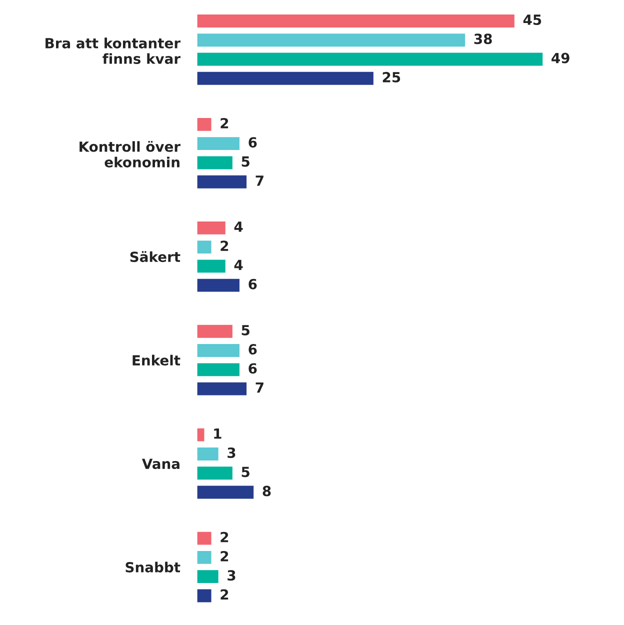 This screenshot has height=625, width=624. What do you see at coordinates (130, 154) in the screenshot?
I see `y-tick-label: Kontroll över ekonomin` at bounding box center [130, 154].